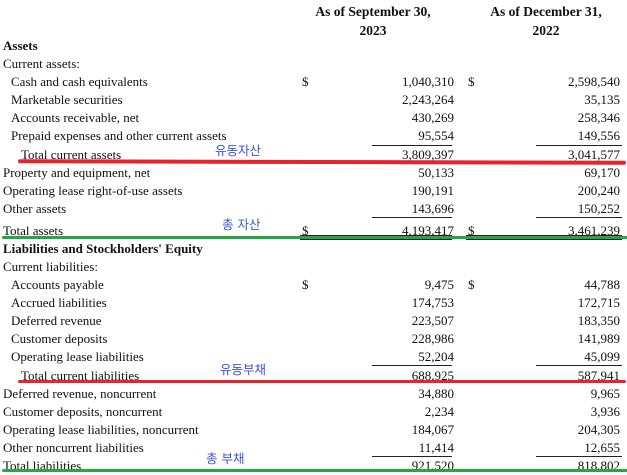 This screenshot has height=475, width=627. Describe the element at coordinates (579, 456) in the screenshot. I see `subtotal-rule-noncurrent-col2` at that location.